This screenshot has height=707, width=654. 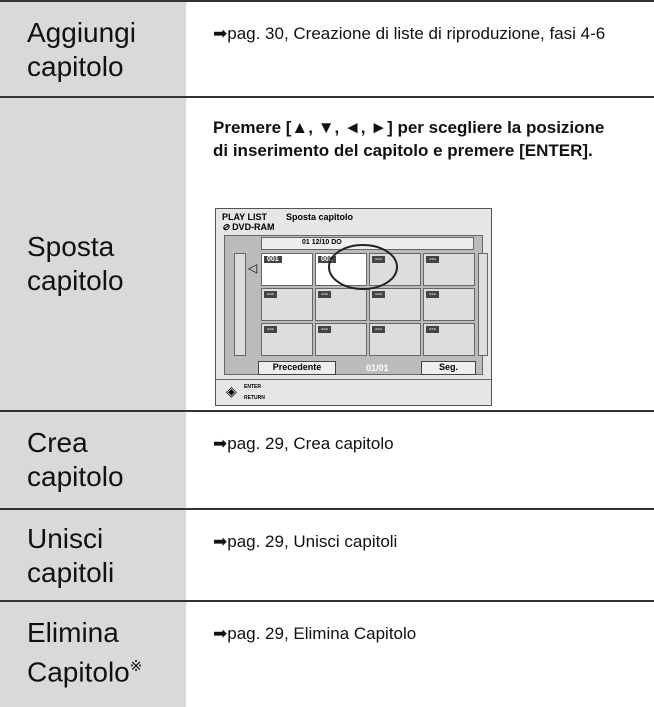 What do you see at coordinates (341, 269) in the screenshot?
I see `thumbnail: 002` at bounding box center [341, 269].